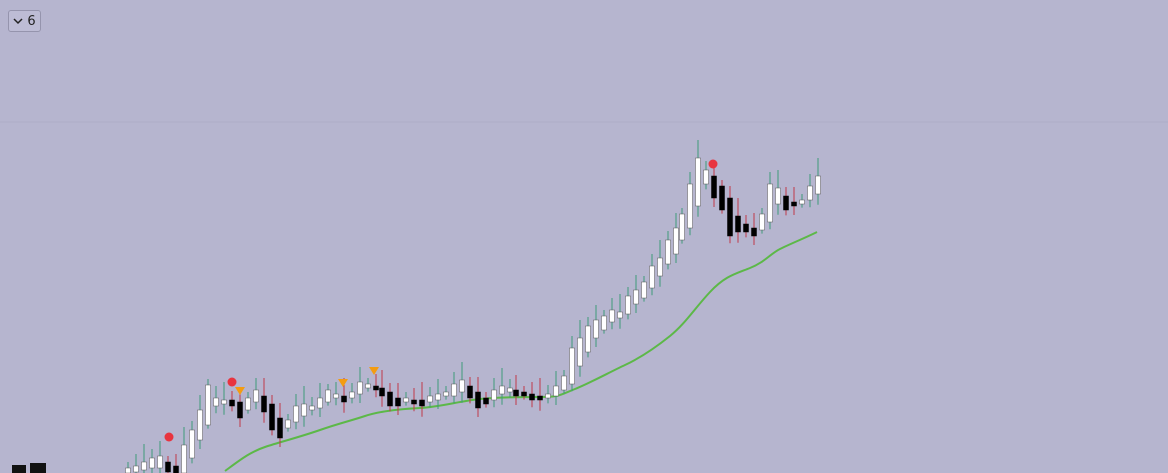 The height and width of the screenshot is (473, 1168). What do you see at coordinates (24, 21) in the screenshot?
I see `interval-dropdown: 6` at bounding box center [24, 21].